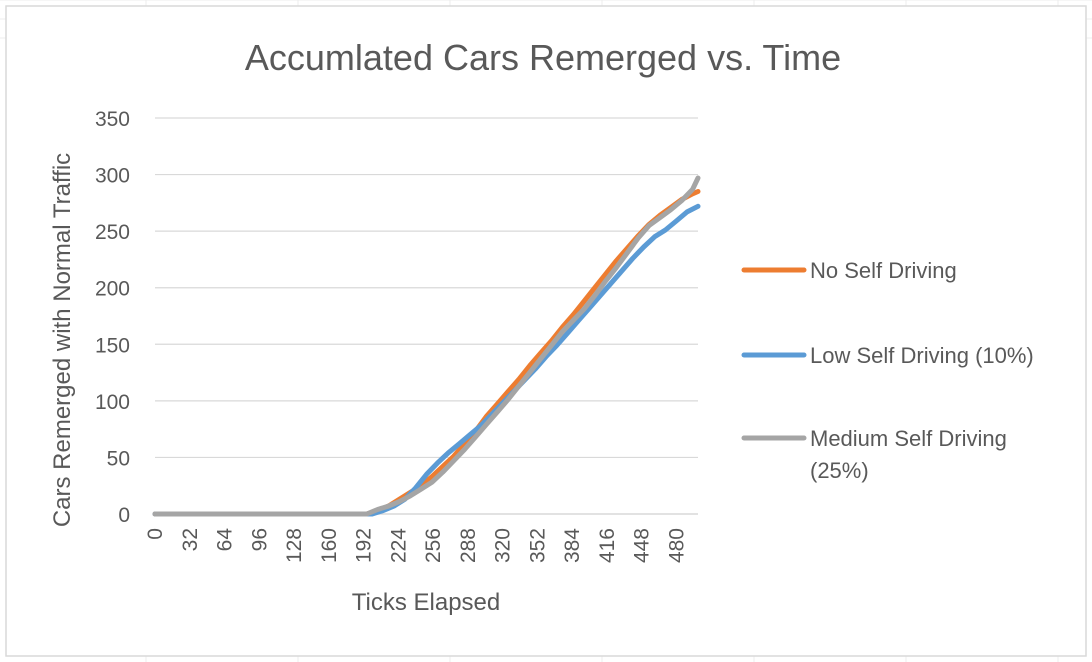 This screenshot has width=1092, height=662. I want to click on x-tick-label: 256, so click(433, 545).